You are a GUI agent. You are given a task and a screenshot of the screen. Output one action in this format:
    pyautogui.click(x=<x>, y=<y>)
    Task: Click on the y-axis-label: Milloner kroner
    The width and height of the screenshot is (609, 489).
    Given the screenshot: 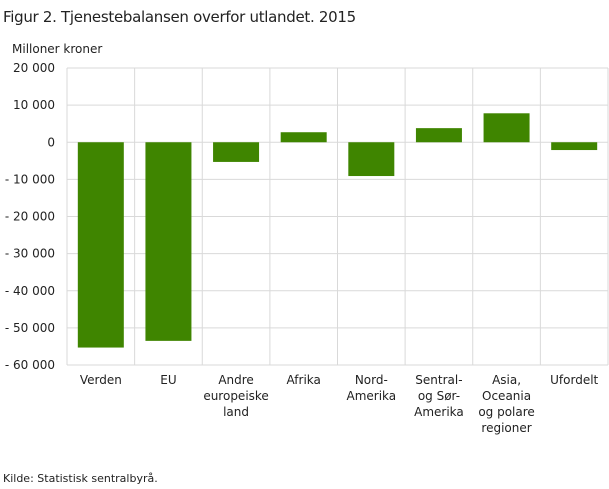 What is the action you would take?
    pyautogui.click(x=57, y=49)
    